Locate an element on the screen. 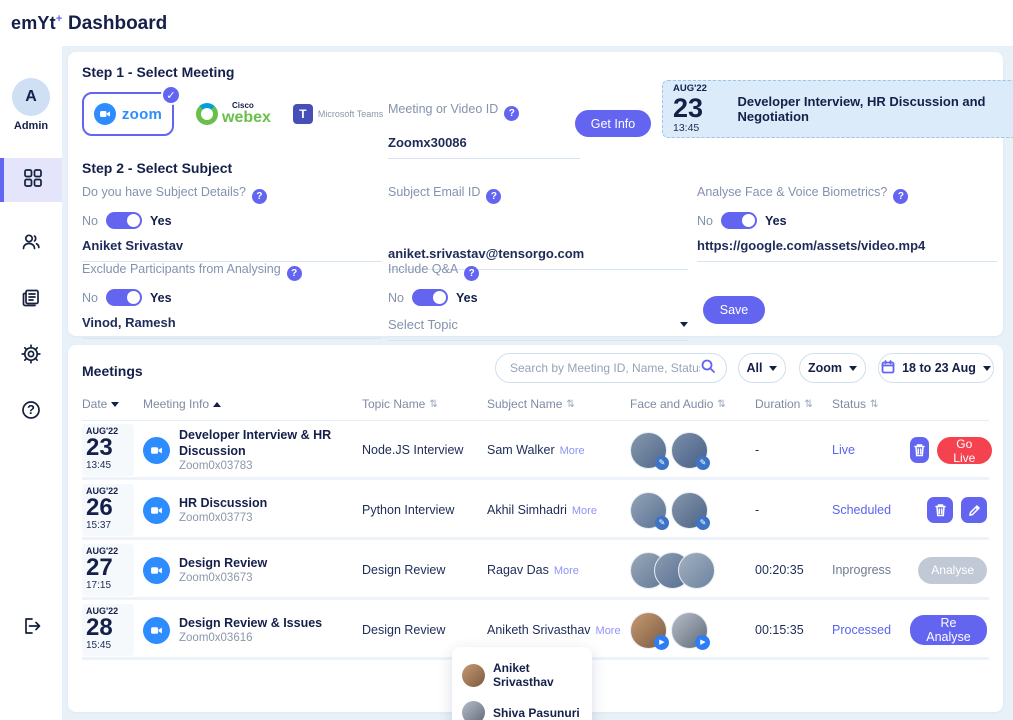 The width and height of the screenshot is (1013, 720). row-date: AUG'22 26 15:37 is located at coordinates (108, 510).